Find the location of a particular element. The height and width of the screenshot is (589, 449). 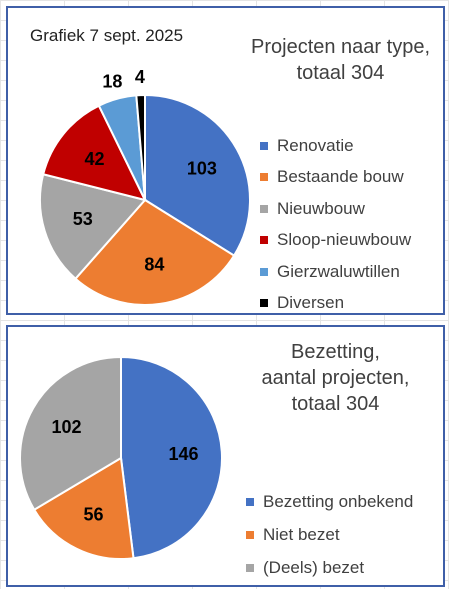

legend-label: Gierzwaluwtillen is located at coordinates (338, 271).